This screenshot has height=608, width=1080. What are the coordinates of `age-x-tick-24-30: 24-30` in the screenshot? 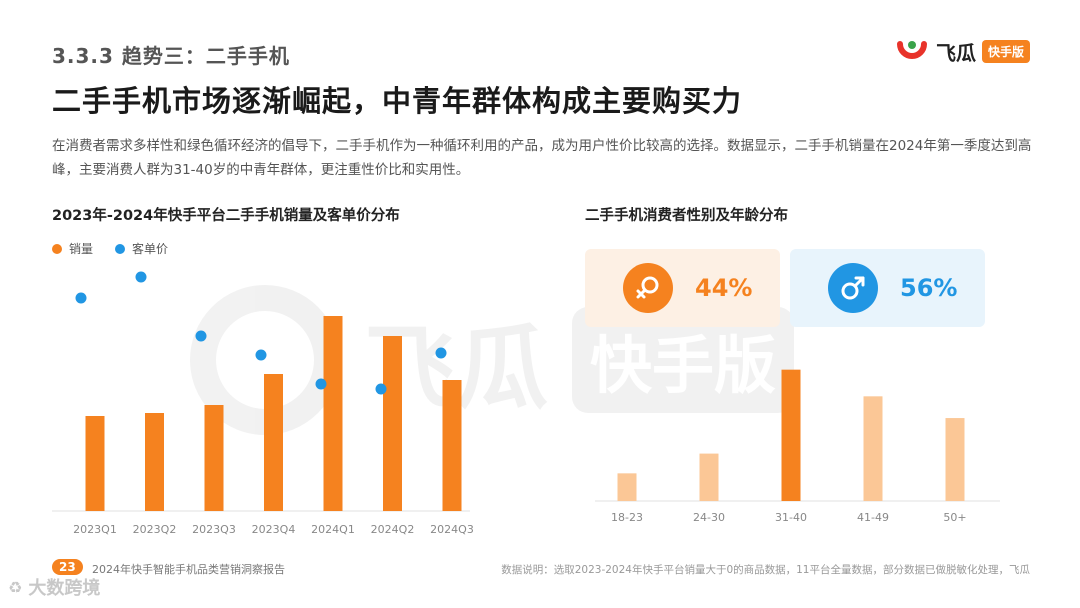 It's located at (709, 517).